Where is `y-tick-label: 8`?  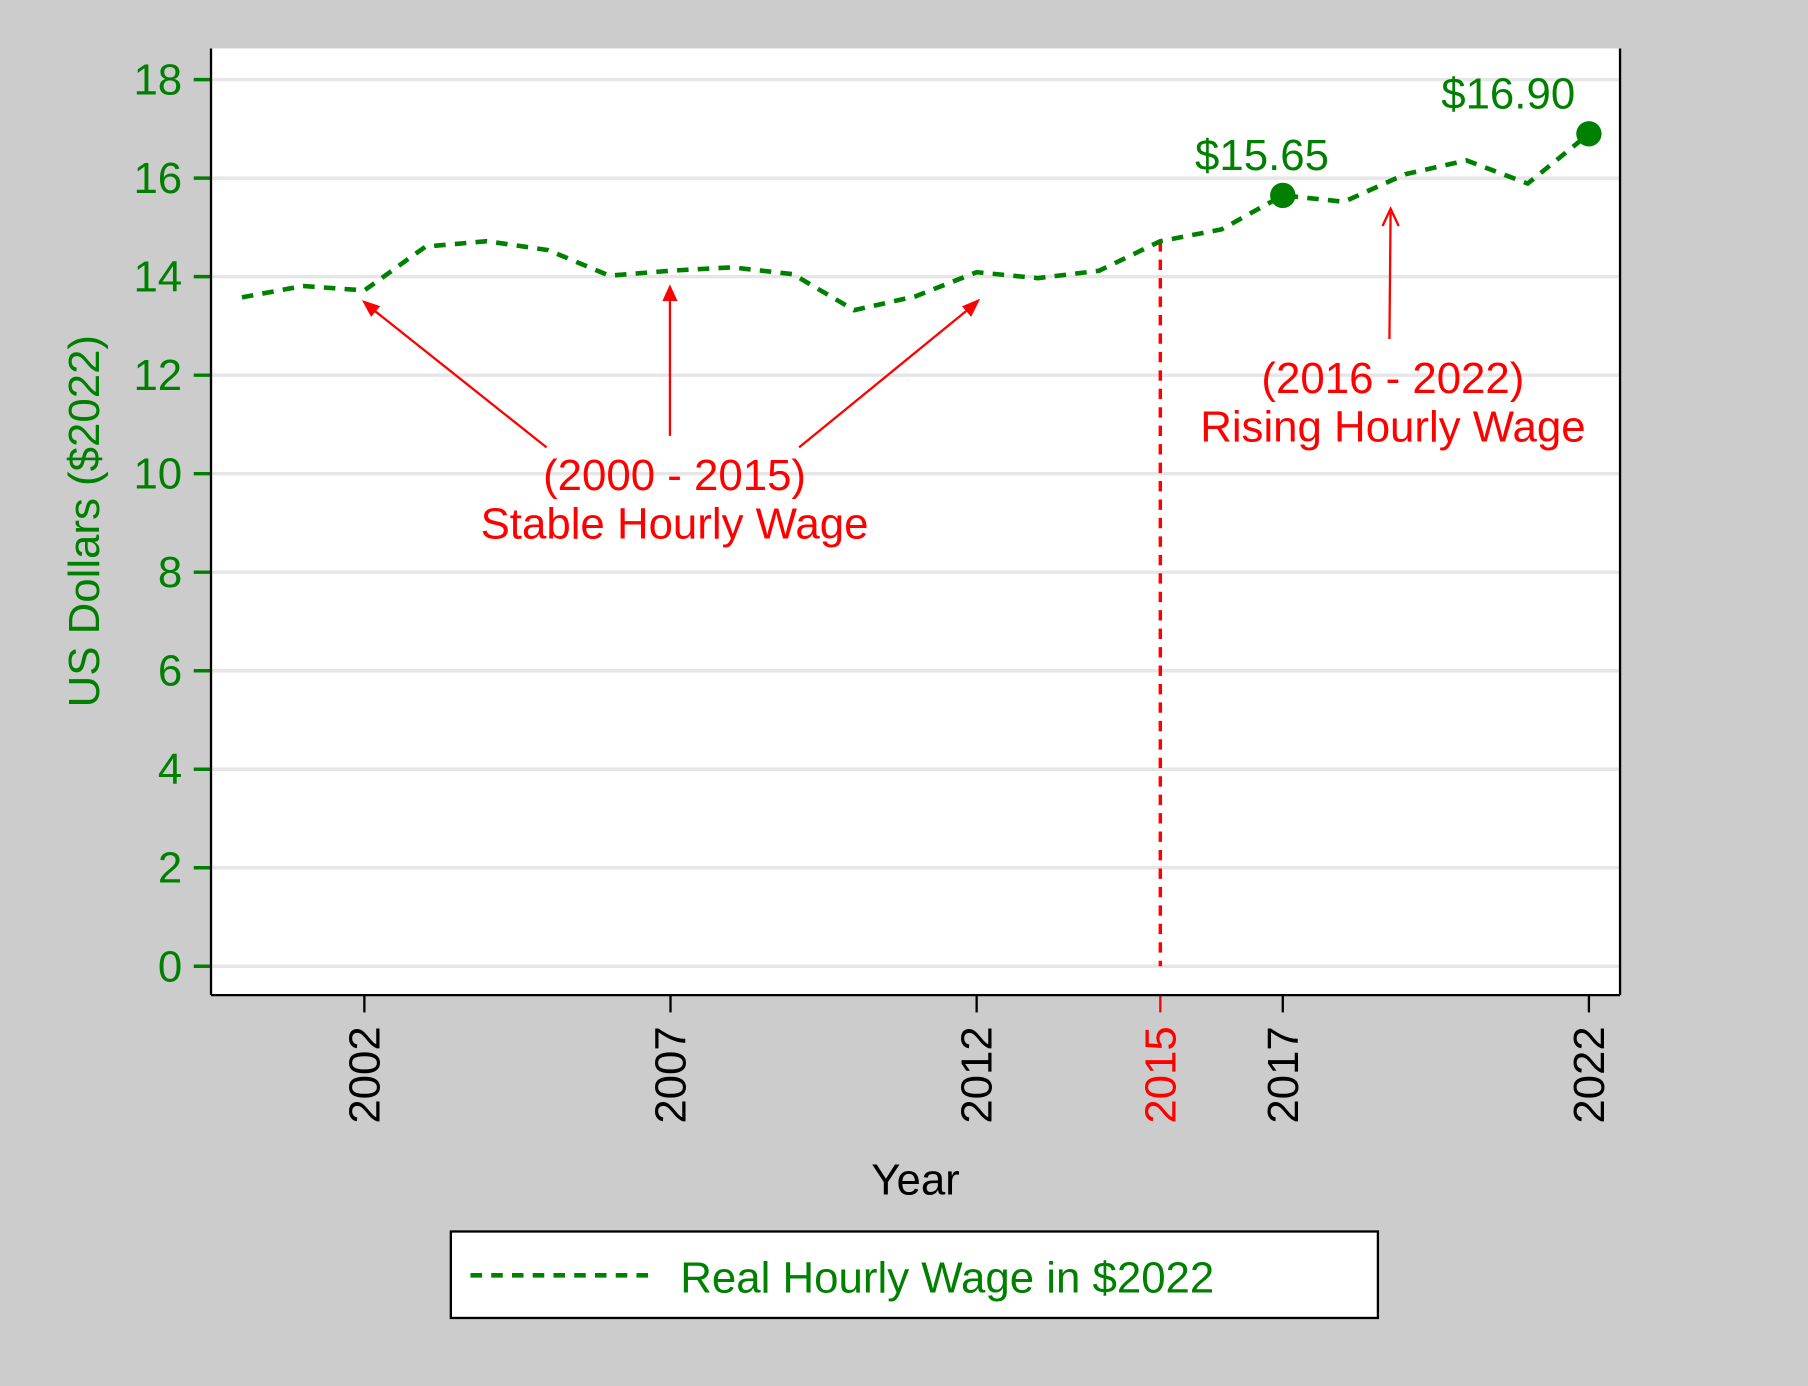 y-tick-label: 8 is located at coordinates (170, 572).